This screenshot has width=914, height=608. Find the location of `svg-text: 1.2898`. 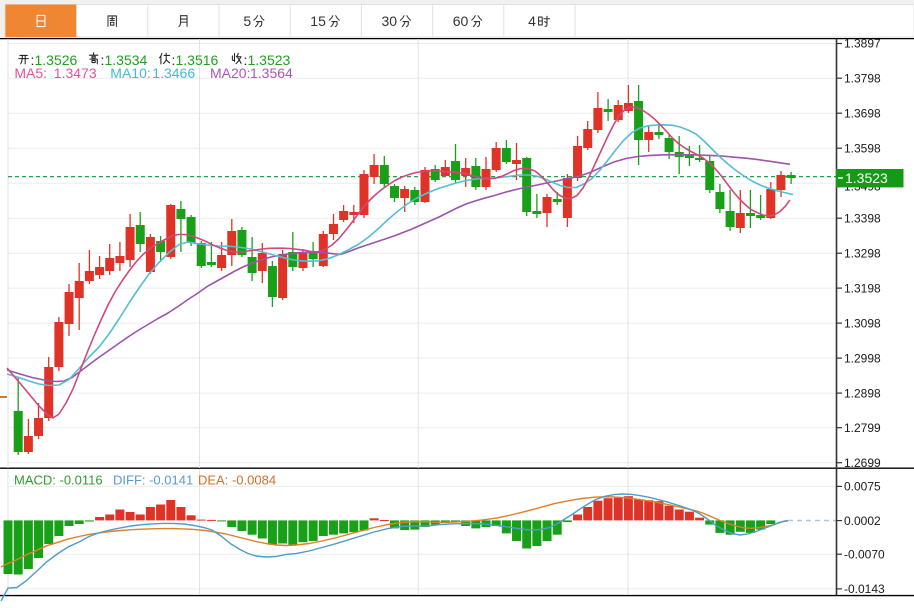

svg-text: 1.2898 is located at coordinates (862, 393).